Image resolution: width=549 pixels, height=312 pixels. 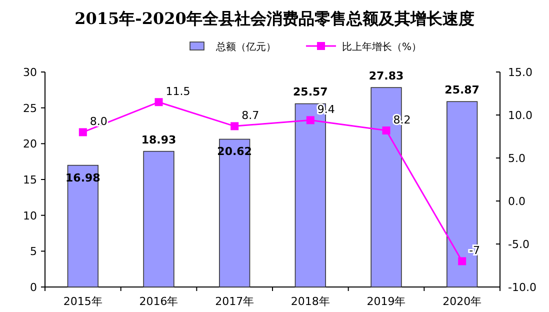 I want to click on data-label: 25.87, so click(x=462, y=90).